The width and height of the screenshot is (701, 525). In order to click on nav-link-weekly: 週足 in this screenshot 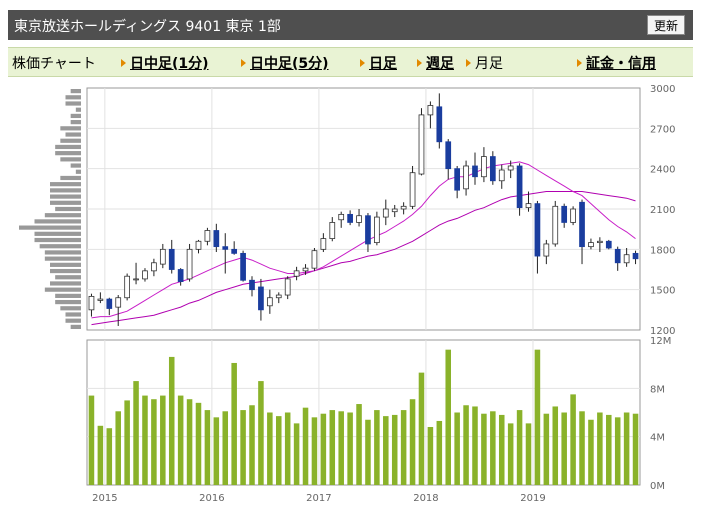, I will do `click(435, 63)`.